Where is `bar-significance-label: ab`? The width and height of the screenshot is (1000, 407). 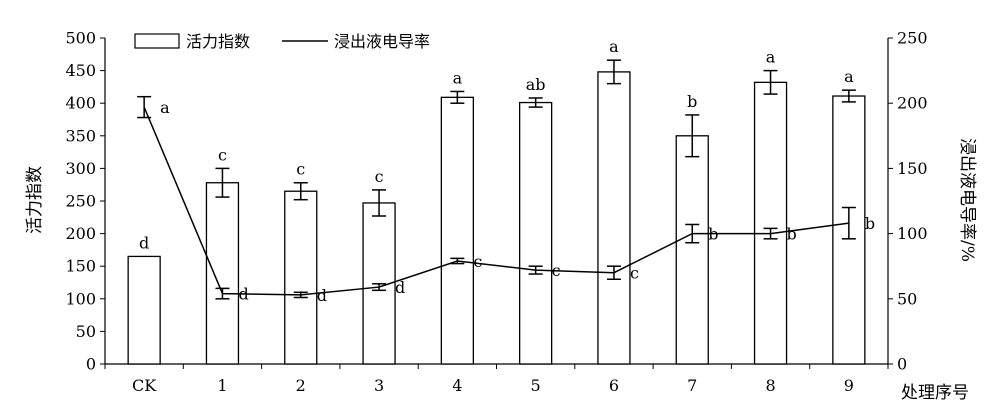
bar-significance-label: ab is located at coordinates (536, 84).